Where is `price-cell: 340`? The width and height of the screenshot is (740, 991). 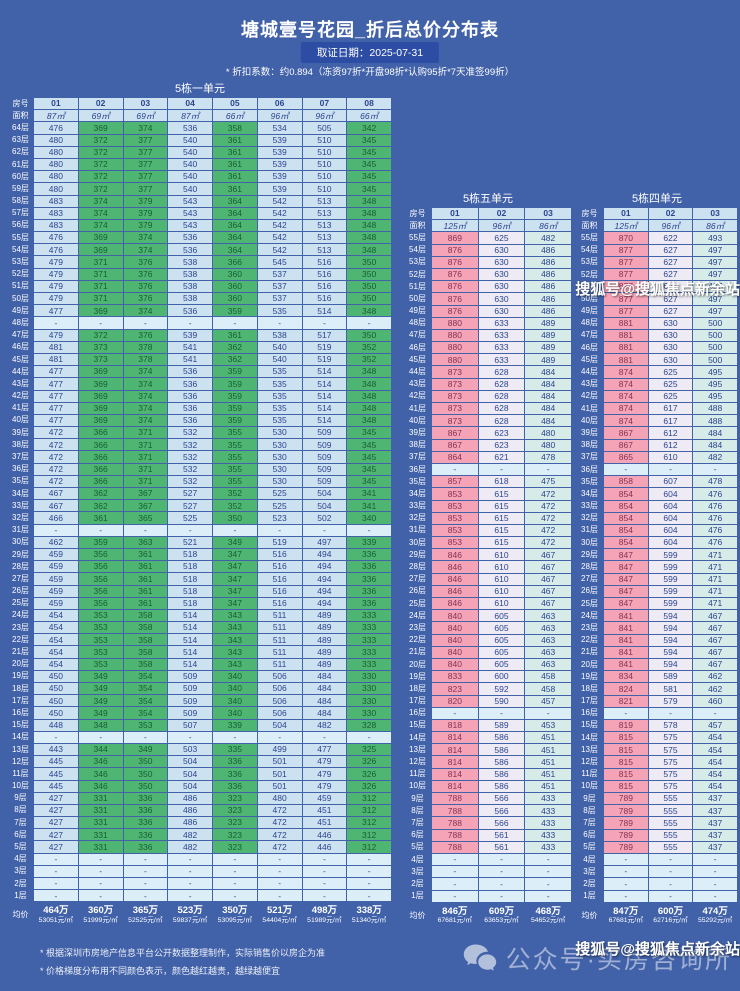
price-cell: 340 is located at coordinates (369, 518).